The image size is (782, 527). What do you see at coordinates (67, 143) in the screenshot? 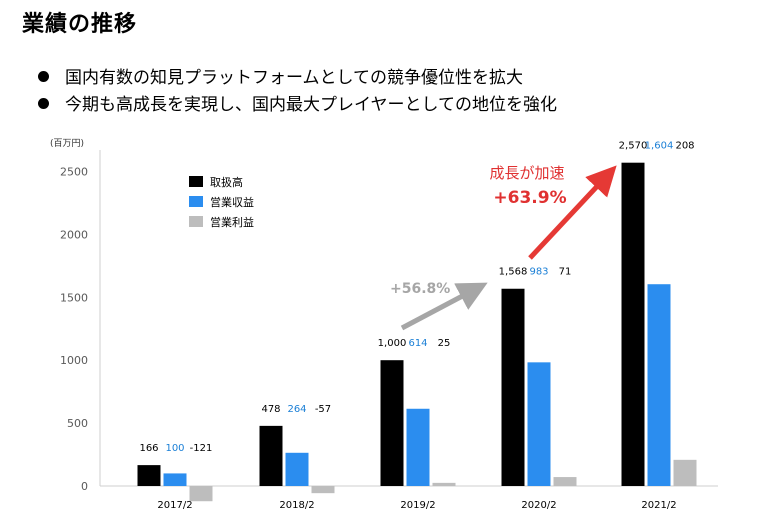
I see `y-unit-label: (百万円)` at bounding box center [67, 143].